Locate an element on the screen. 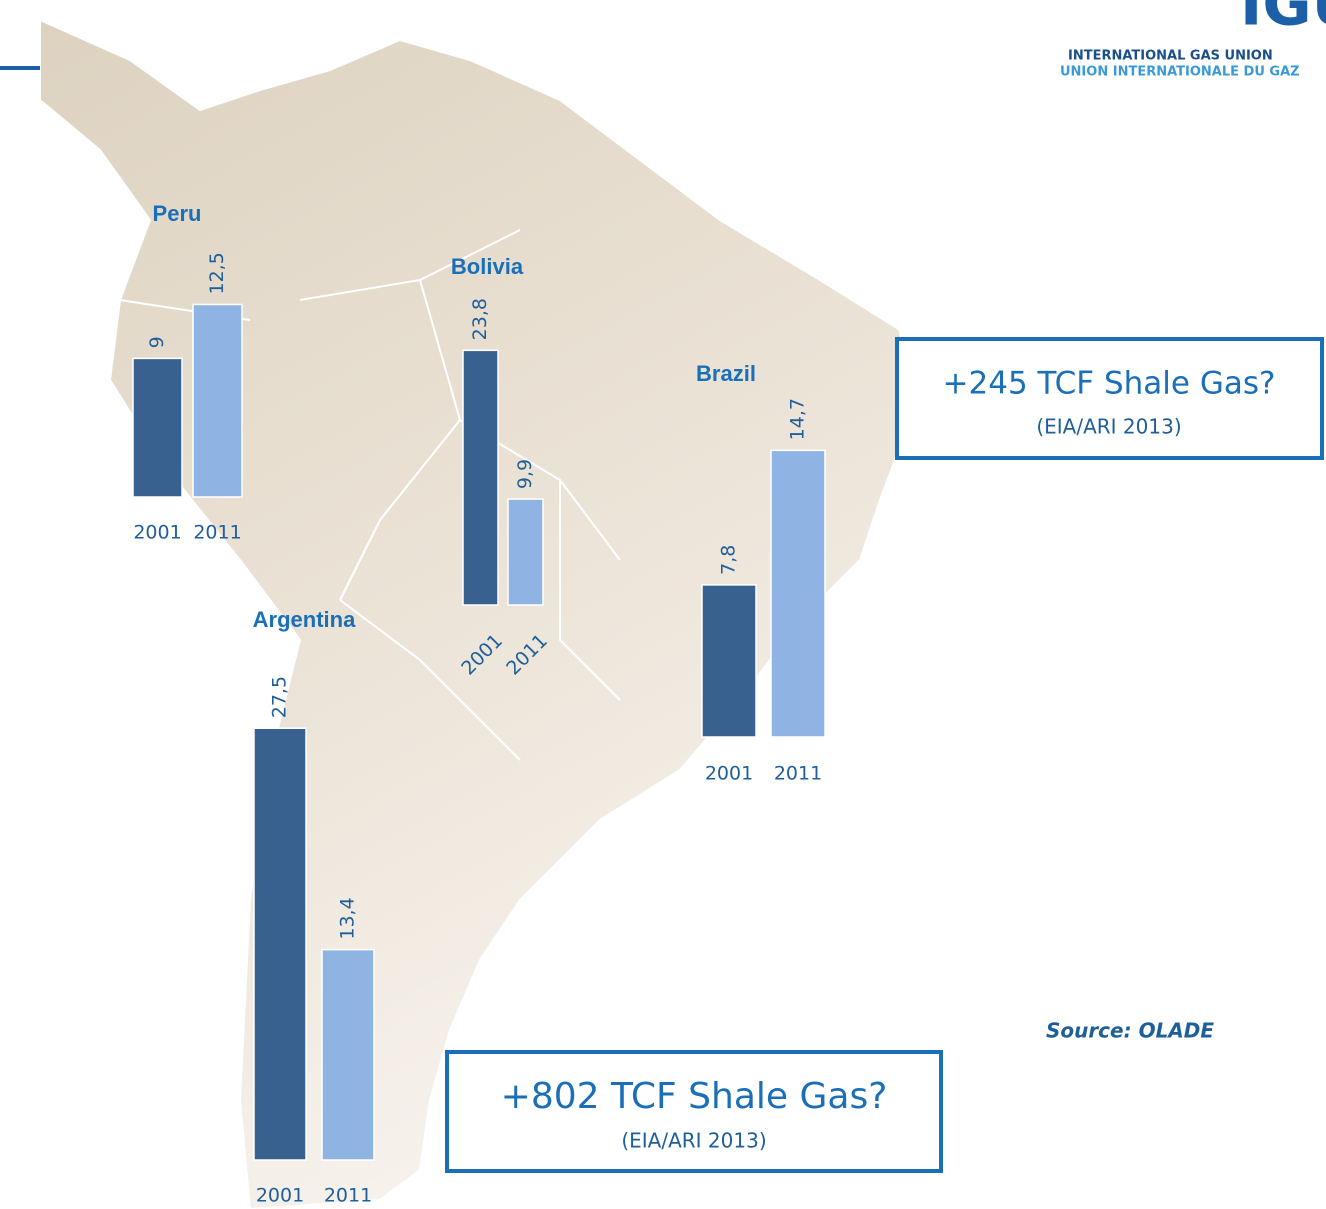 The width and height of the screenshot is (1326, 1209). value-label: 12,5 is located at coordinates (217, 273).